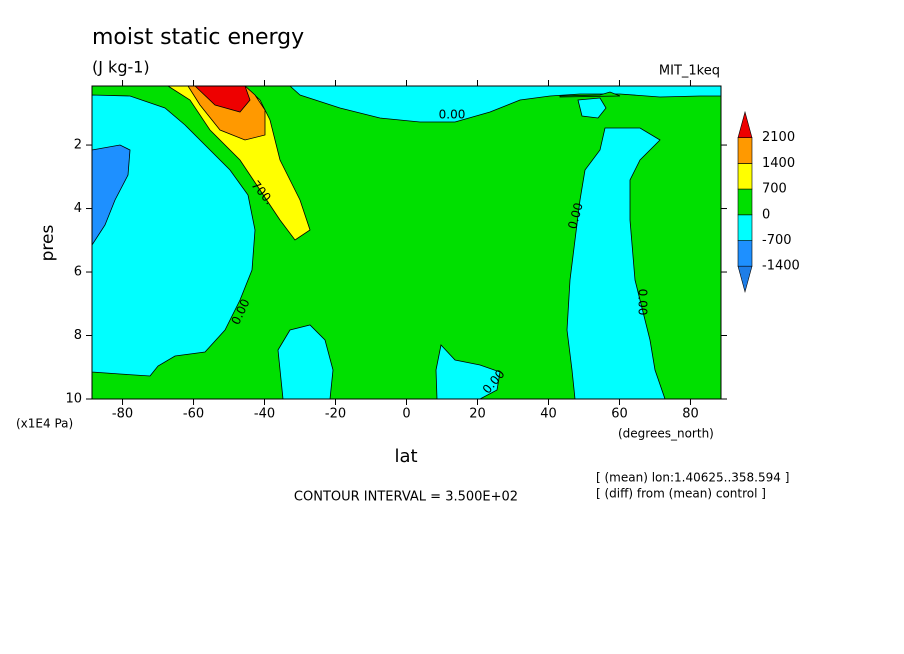 The image size is (904, 654). I want to click on y-tick-label: 2, so click(78, 145).